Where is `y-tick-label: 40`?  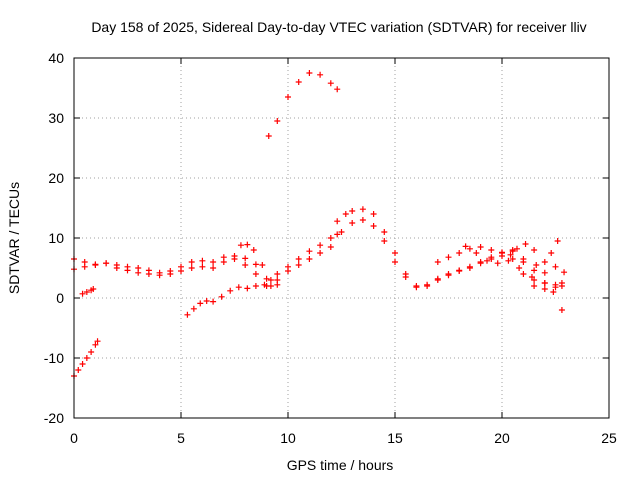 y-tick-label: 40 is located at coordinates (56, 58).